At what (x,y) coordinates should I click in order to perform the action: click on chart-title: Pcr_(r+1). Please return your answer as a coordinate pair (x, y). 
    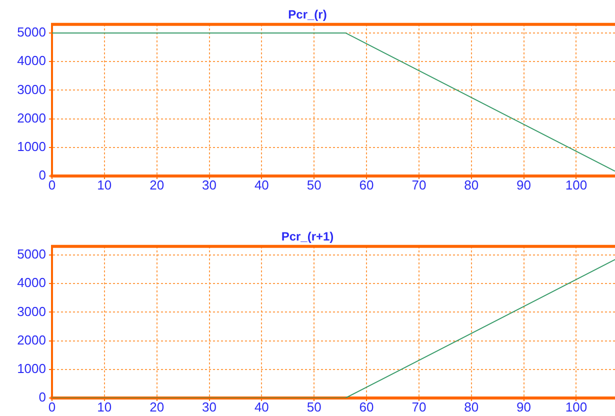
    Looking at the image, I should click on (307, 237).